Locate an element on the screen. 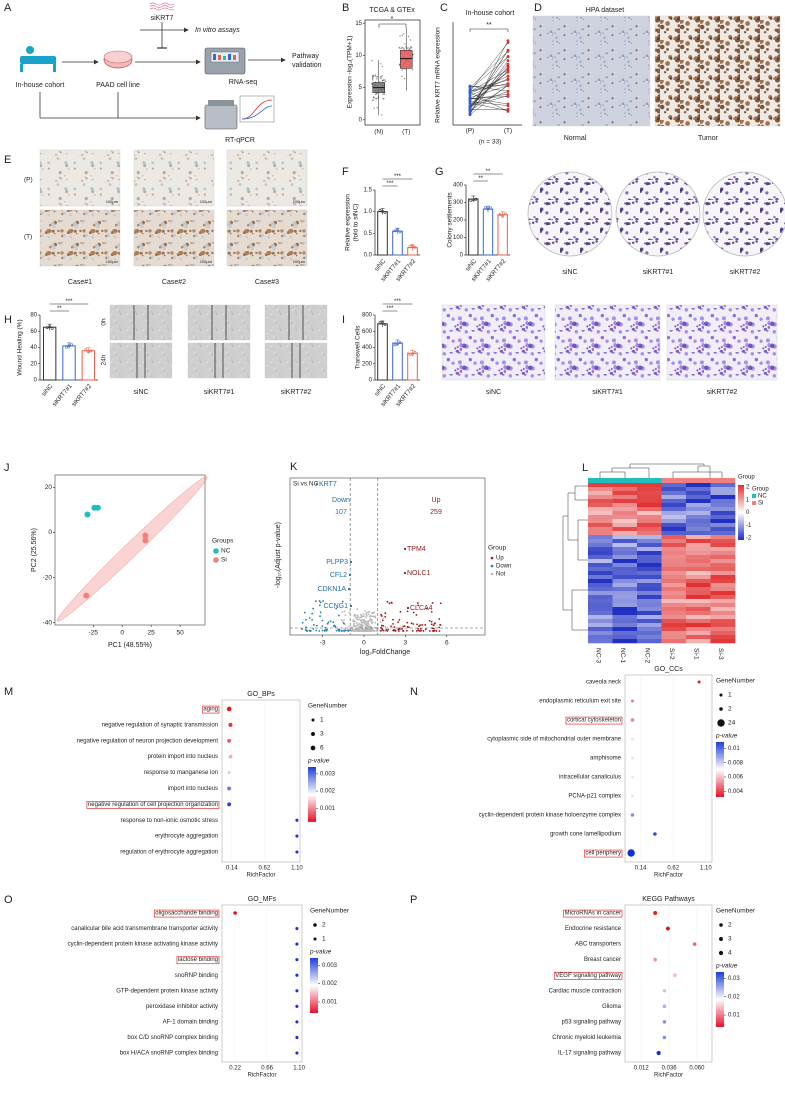 This screenshot has width=785, height=1110. x-tick-label: 50 is located at coordinates (180, 633).